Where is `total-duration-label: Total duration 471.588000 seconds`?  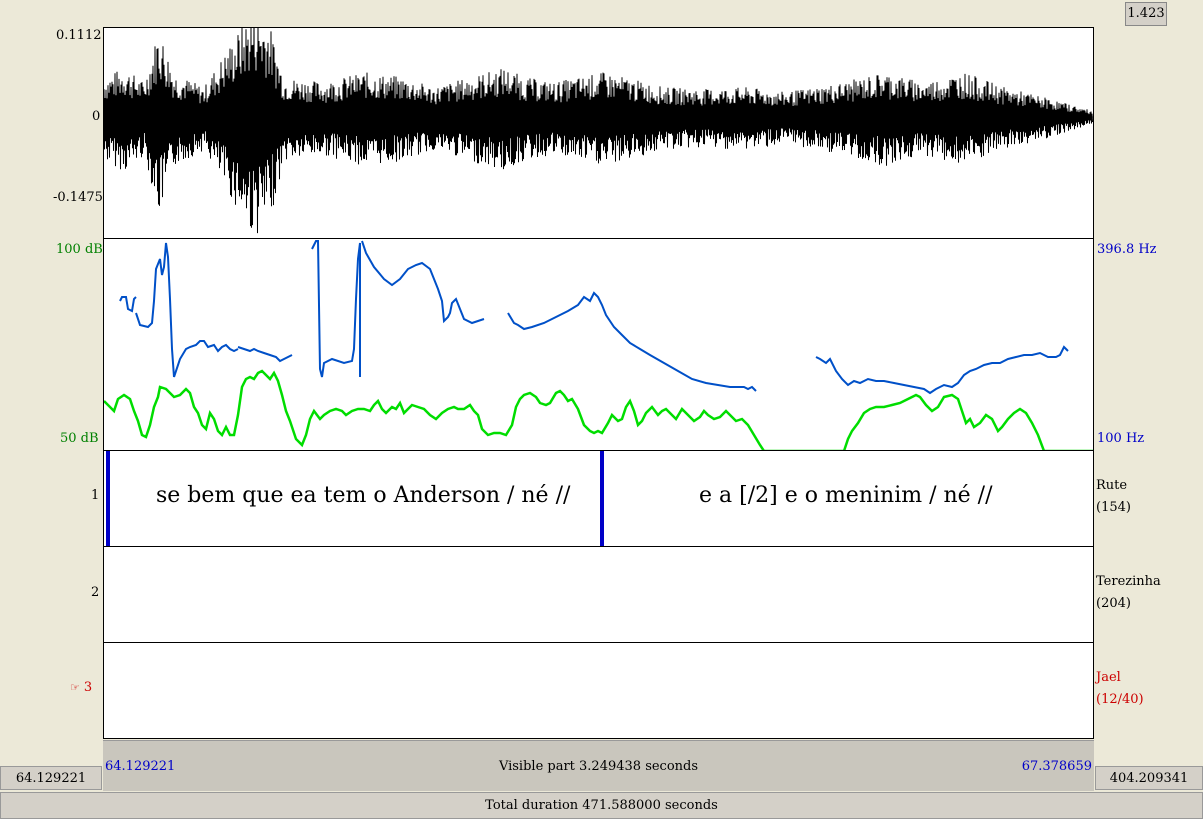
total-duration-label: Total duration 471.588000 seconds is located at coordinates (601, 805).